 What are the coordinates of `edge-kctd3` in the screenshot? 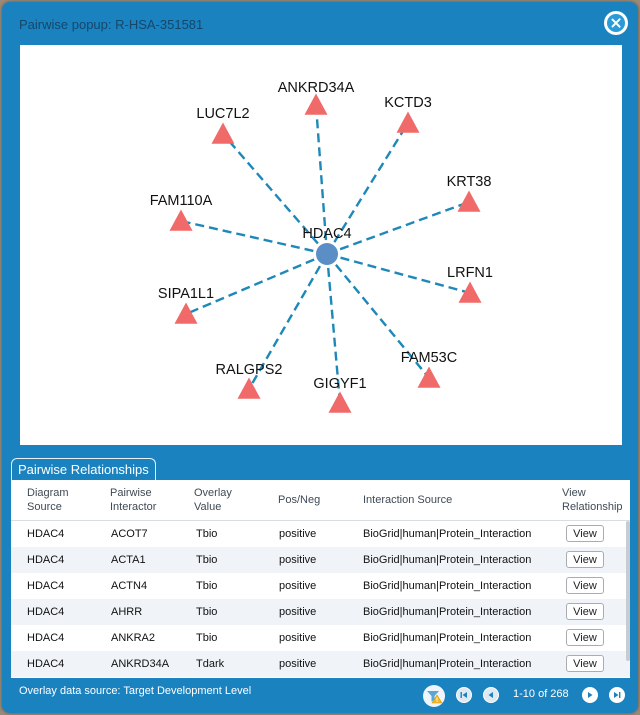 It's located at (367, 188).